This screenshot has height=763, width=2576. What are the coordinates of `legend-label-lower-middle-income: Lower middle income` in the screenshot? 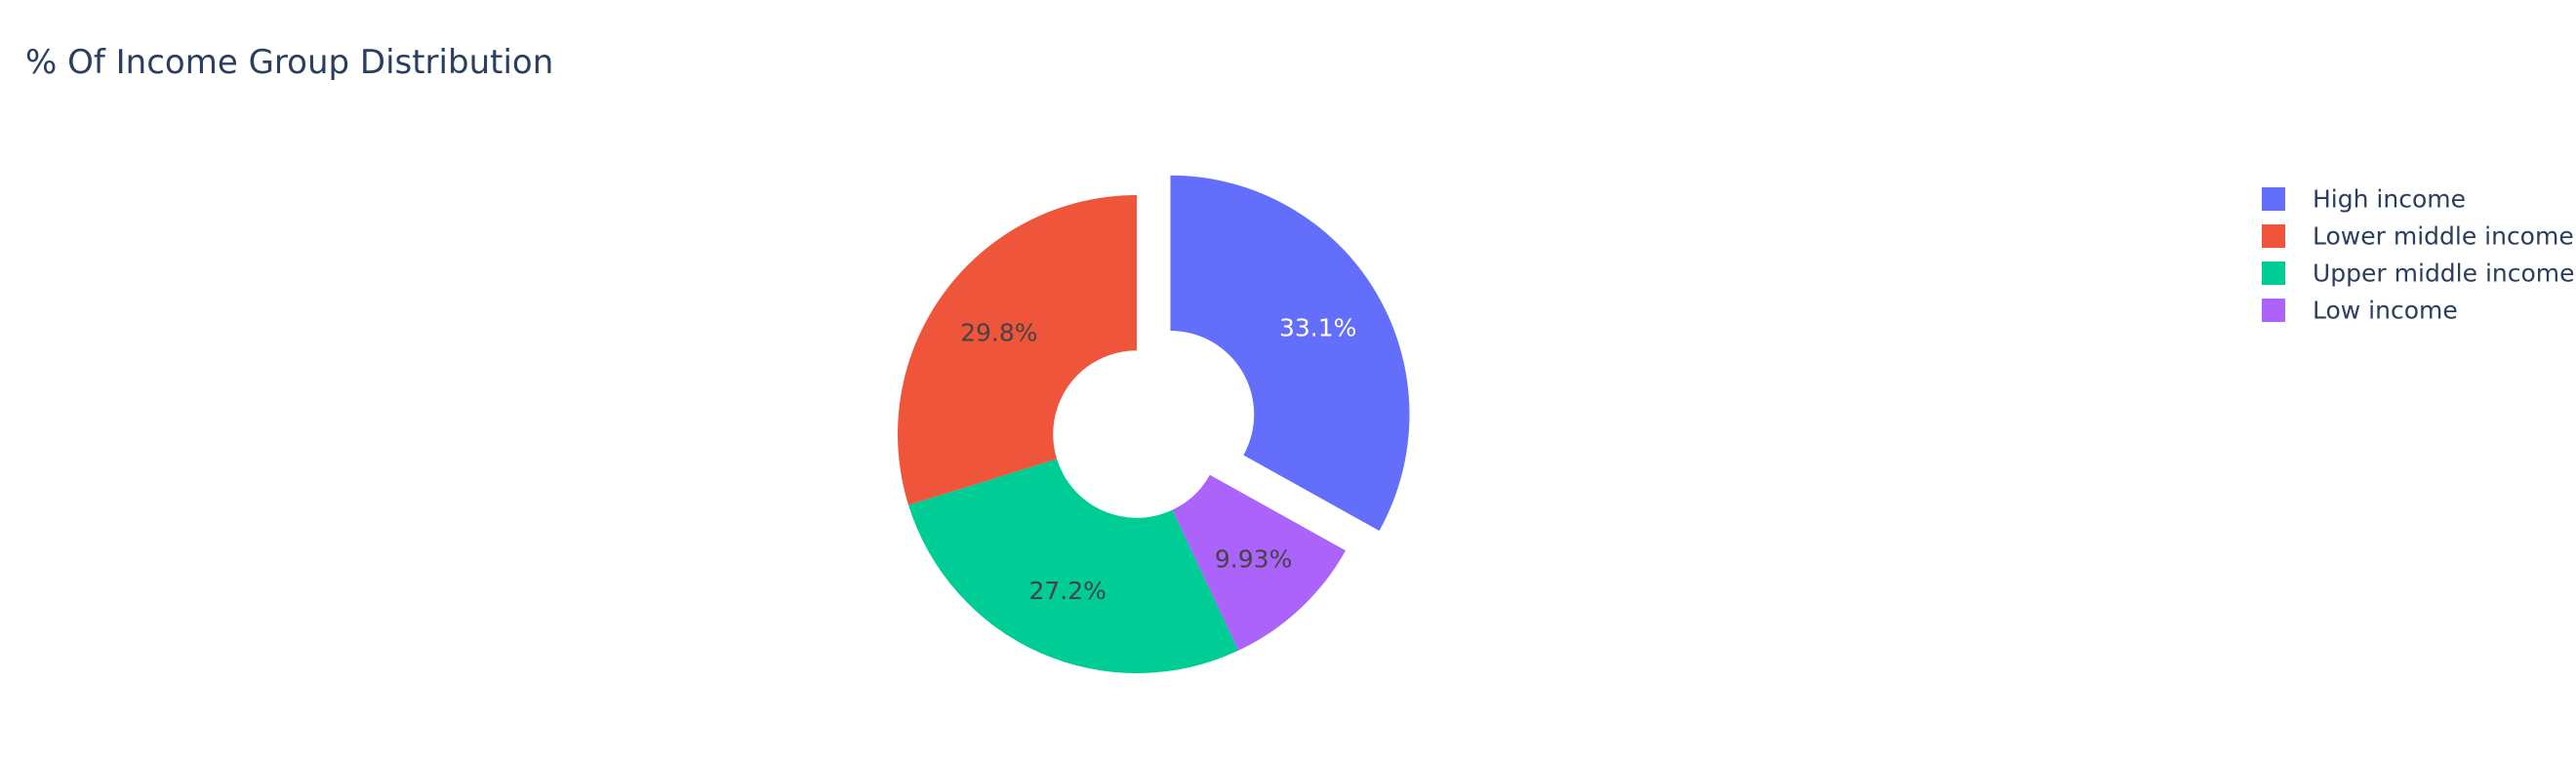 It's located at (2443, 236).